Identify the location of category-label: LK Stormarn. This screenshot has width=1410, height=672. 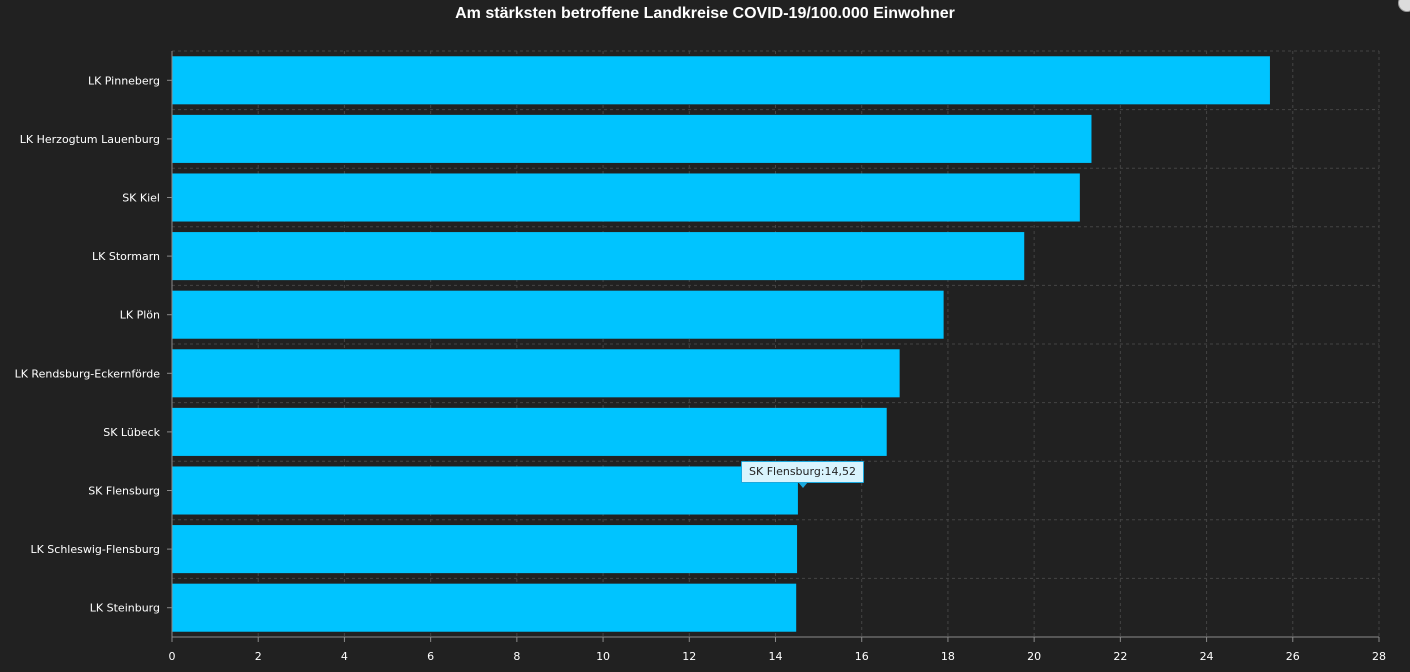
(126, 256).